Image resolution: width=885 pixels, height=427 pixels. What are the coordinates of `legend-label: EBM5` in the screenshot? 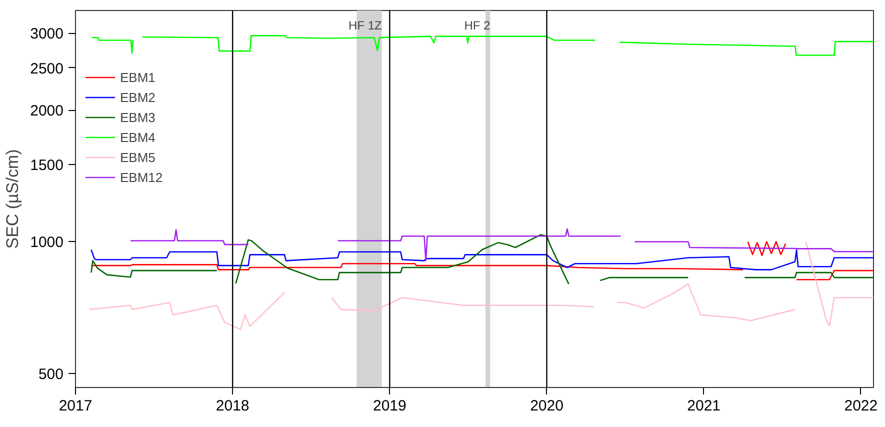 It's located at (138, 157).